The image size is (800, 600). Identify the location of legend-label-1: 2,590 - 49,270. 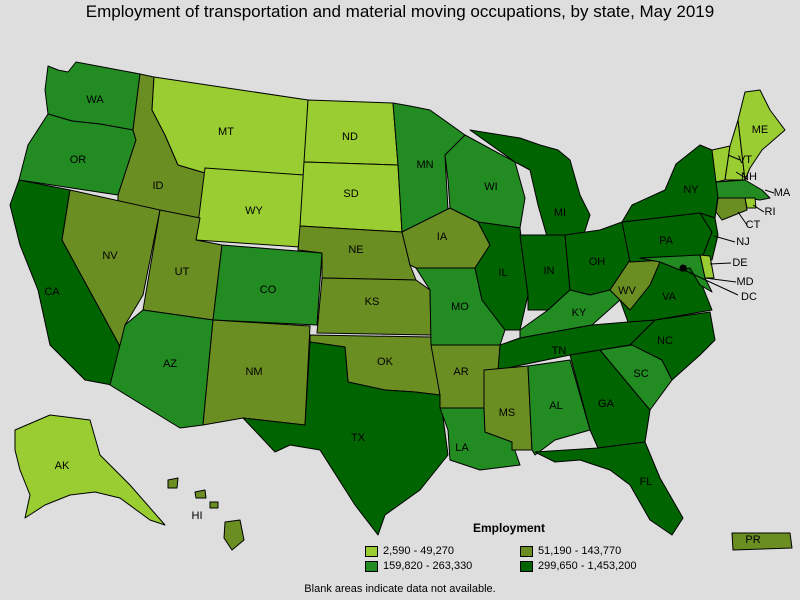
(418, 551).